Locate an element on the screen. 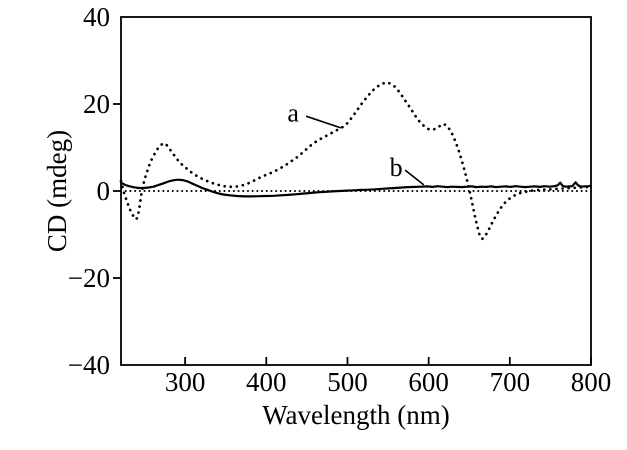 Image resolution: width=627 pixels, height=450 pixels. x-tick-label: 600 is located at coordinates (428, 382).